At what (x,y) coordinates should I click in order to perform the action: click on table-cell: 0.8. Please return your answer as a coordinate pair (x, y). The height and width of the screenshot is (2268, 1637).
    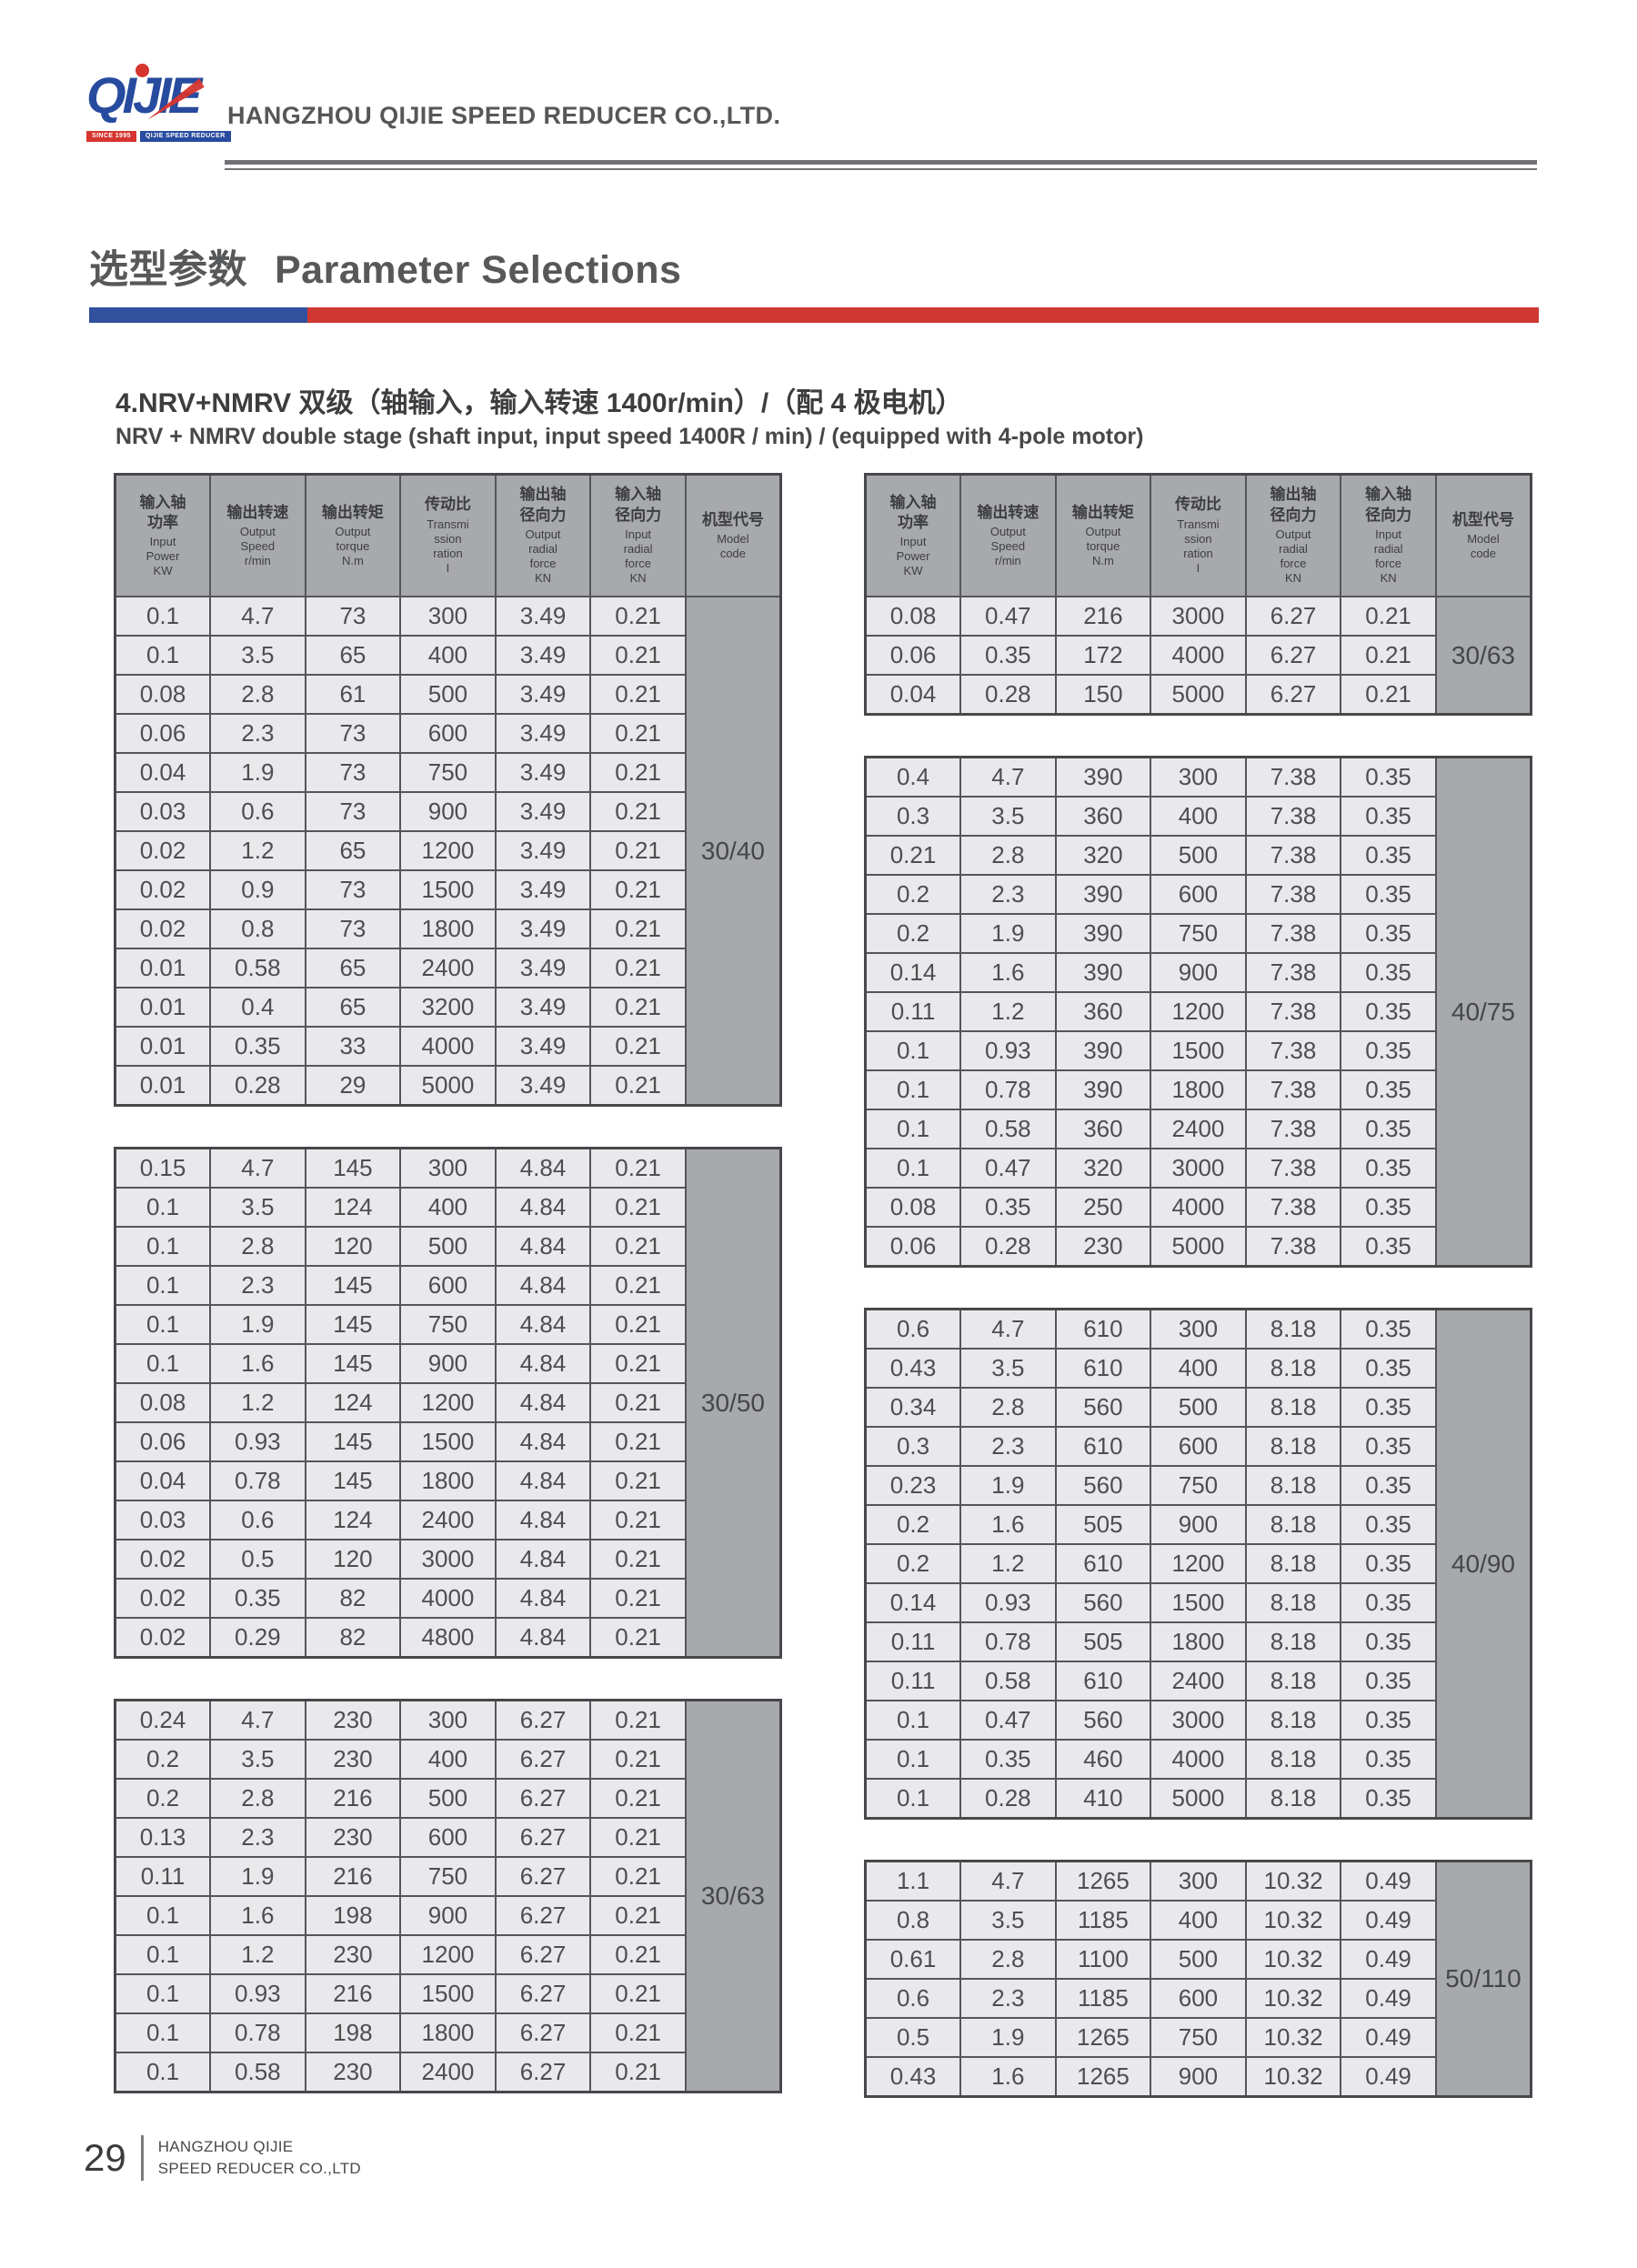
    Looking at the image, I should click on (913, 1920).